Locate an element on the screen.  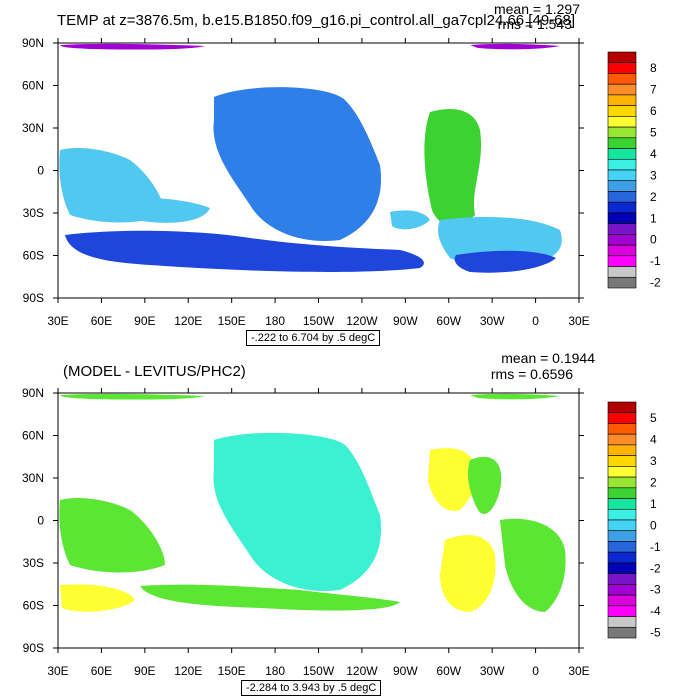
mean-label: mean = 1.297 is located at coordinates (536, 9).